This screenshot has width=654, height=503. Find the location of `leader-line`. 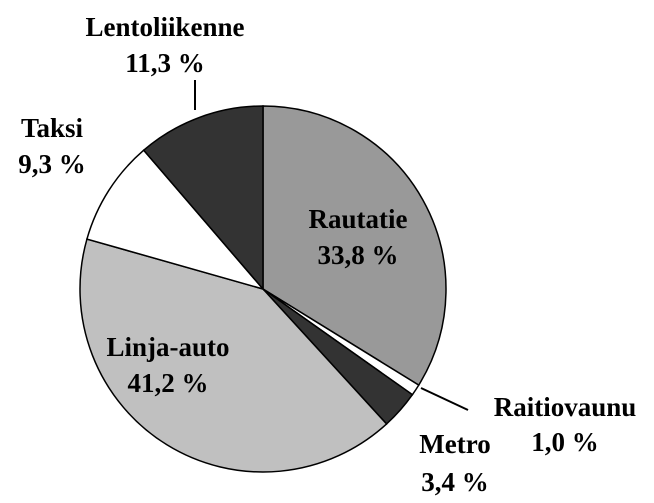

leader-line is located at coordinates (444, 399).